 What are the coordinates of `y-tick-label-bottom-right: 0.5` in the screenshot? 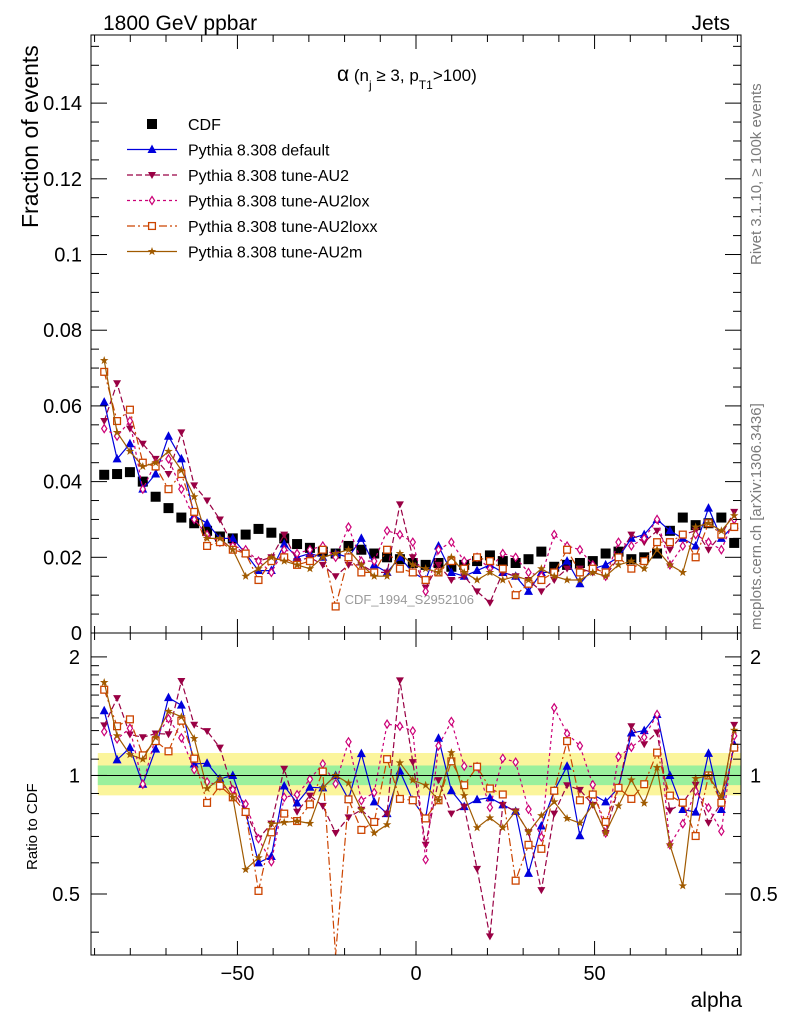 It's located at (764, 895).